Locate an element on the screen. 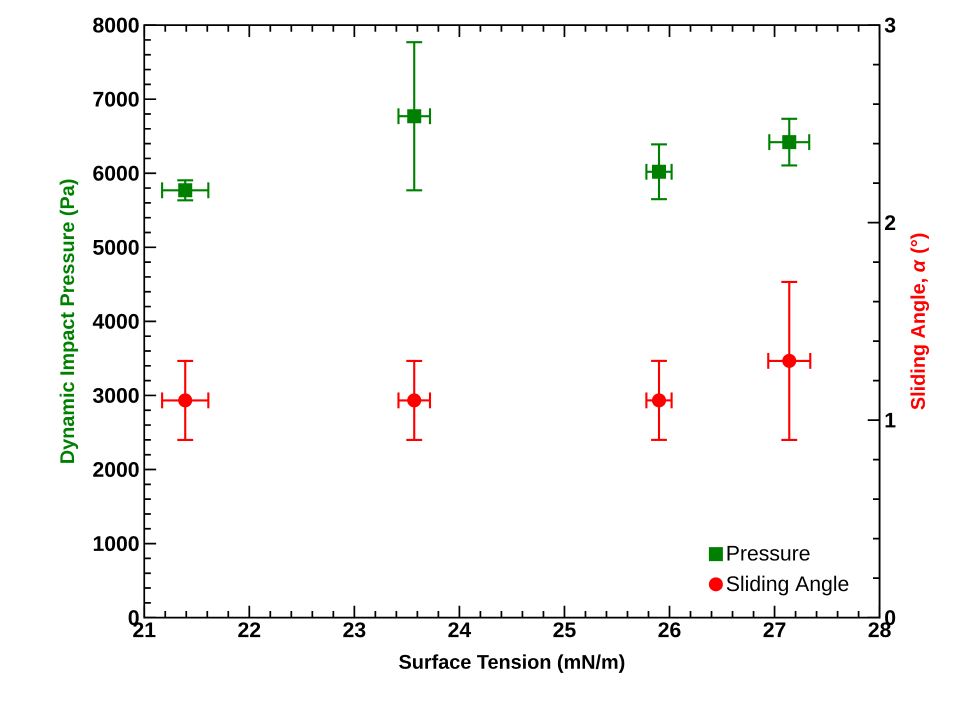 This screenshot has height=705, width=955. x-tick-label: 26 is located at coordinates (669, 630).